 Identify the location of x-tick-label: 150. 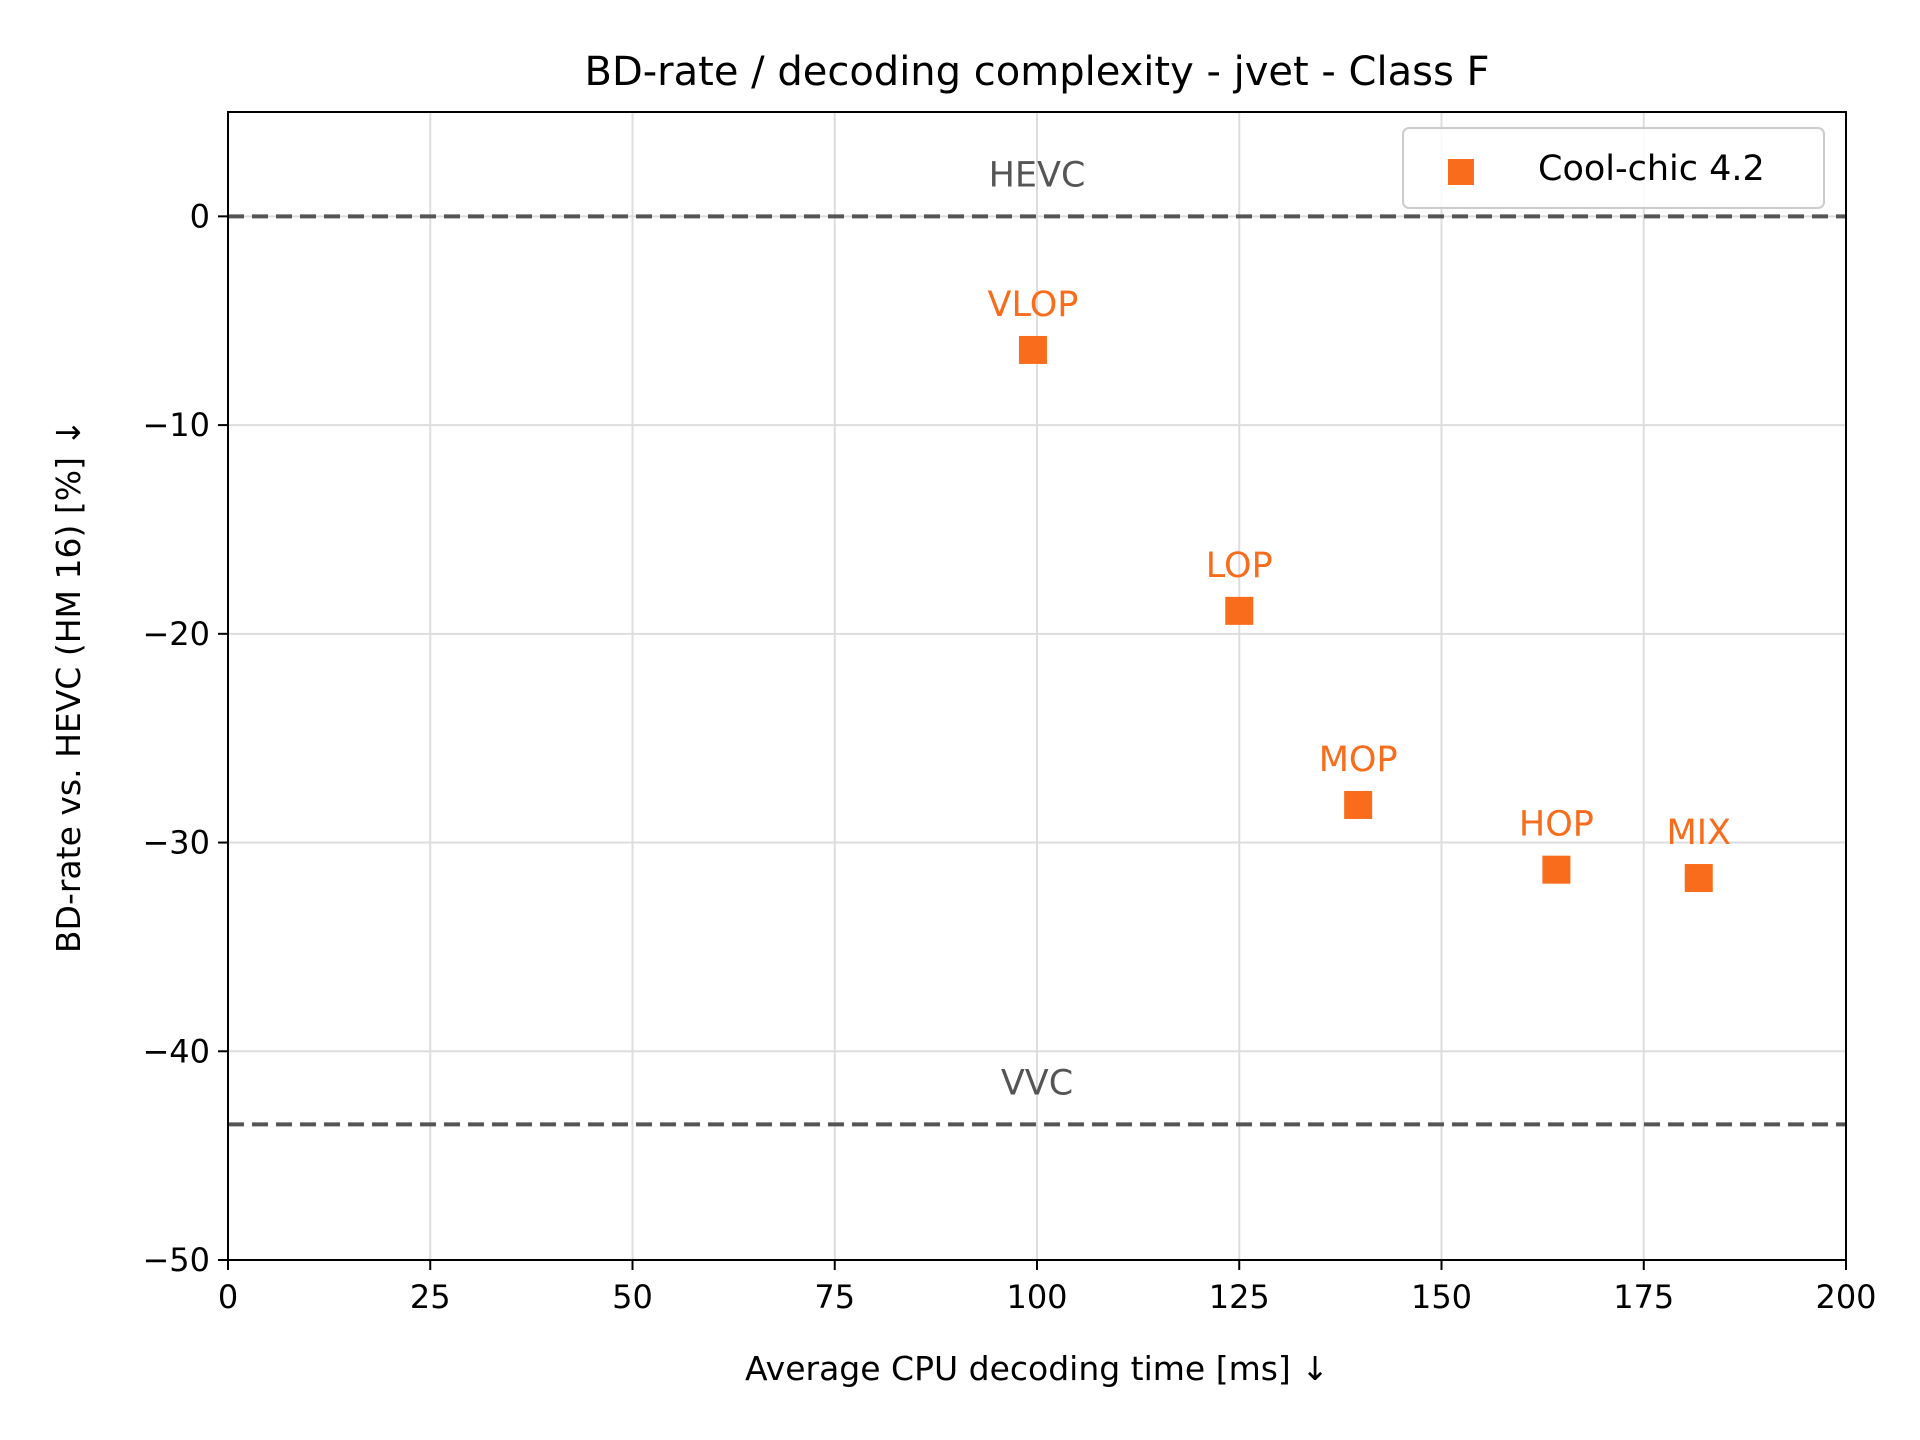
(1441, 1297).